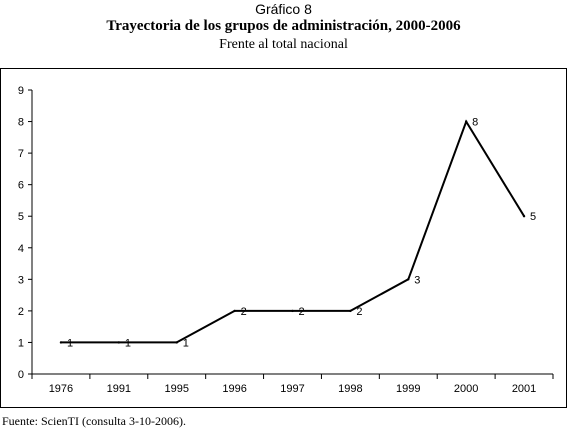 The width and height of the screenshot is (567, 431). What do you see at coordinates (176, 389) in the screenshot?
I see `x-tick-label: 1995` at bounding box center [176, 389].